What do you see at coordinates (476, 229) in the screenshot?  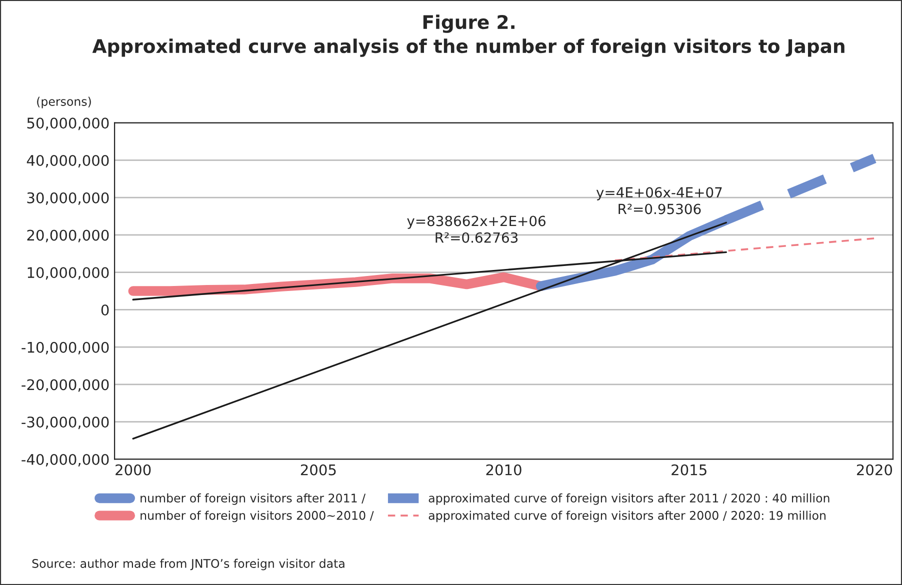 I see `annotation: y=838662x+2E+06 R²=0.62763` at bounding box center [476, 229].